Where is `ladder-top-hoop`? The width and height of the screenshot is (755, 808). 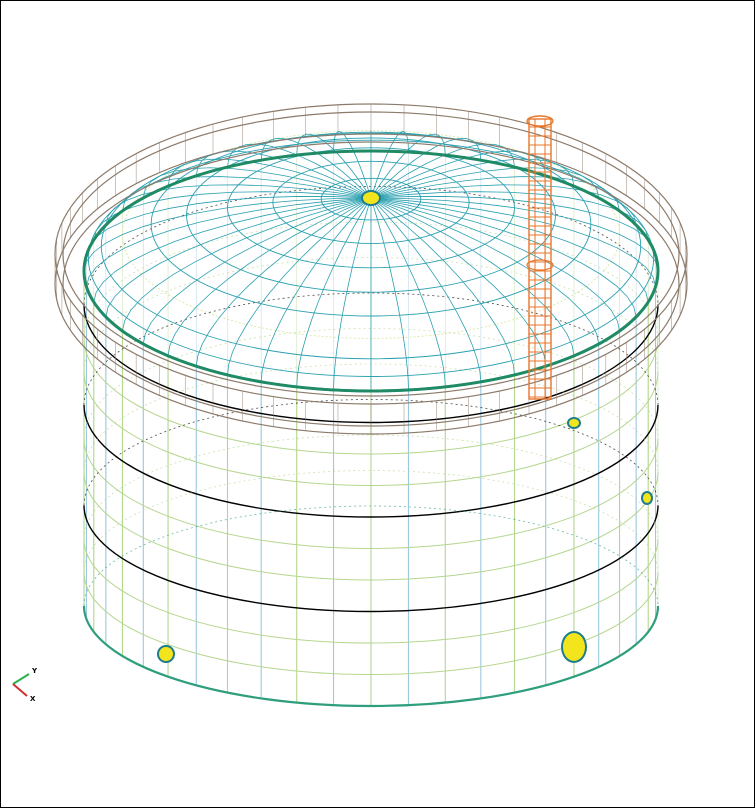
ladder-top-hoop is located at coordinates (540, 121).